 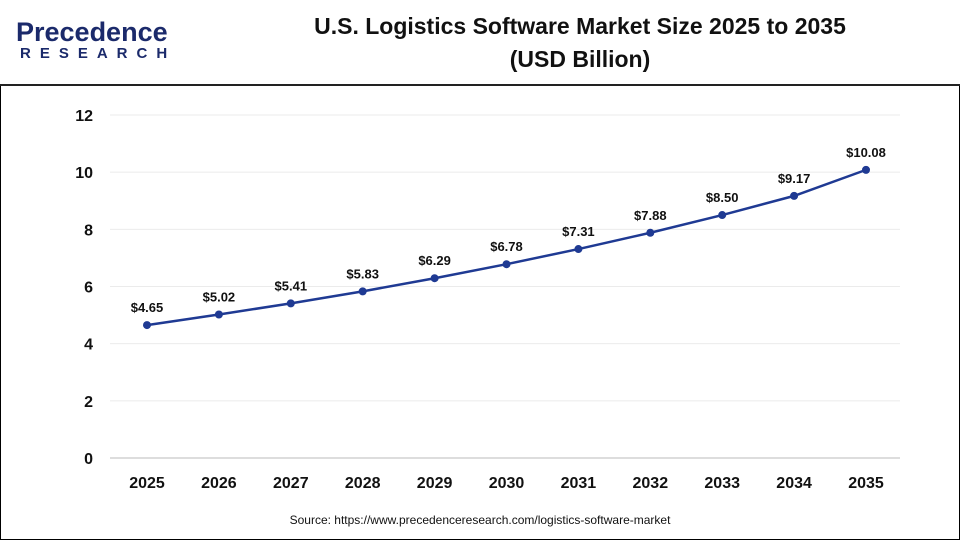 What do you see at coordinates (506, 246) in the screenshot?
I see `data-label: $6.78` at bounding box center [506, 246].